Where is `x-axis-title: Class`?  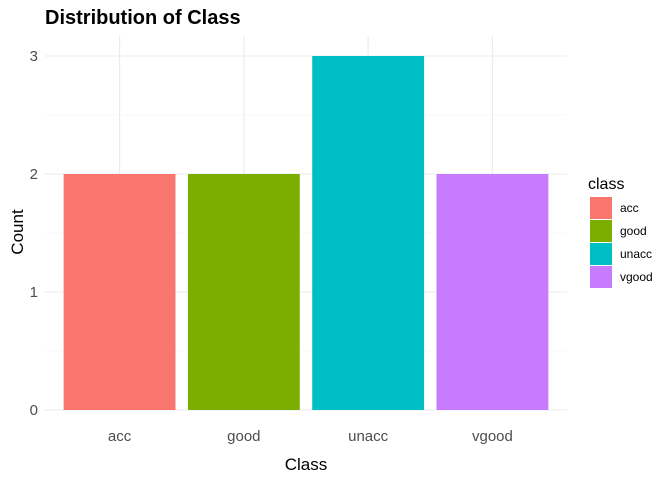 x-axis-title: Class is located at coordinates (306, 464).